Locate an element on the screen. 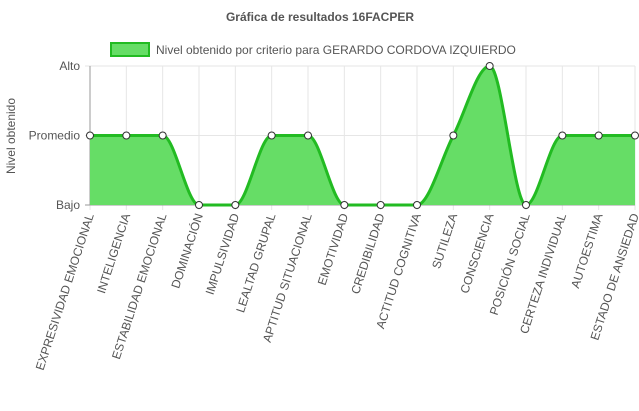 This screenshot has height=411, width=639. x-tick-label: SUTILEZA is located at coordinates (444, 241).